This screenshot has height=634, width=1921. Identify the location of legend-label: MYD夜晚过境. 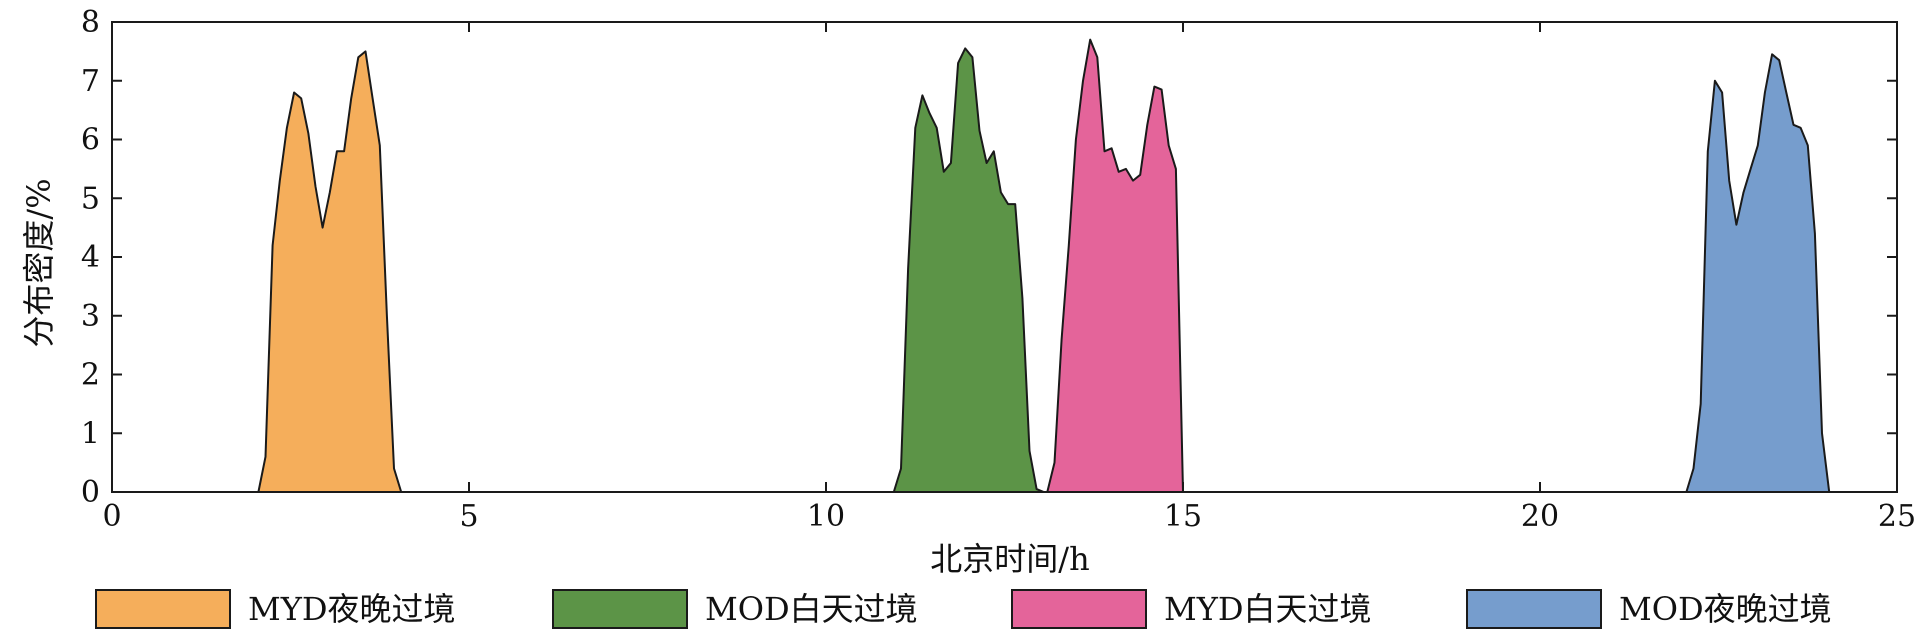
(352, 609).